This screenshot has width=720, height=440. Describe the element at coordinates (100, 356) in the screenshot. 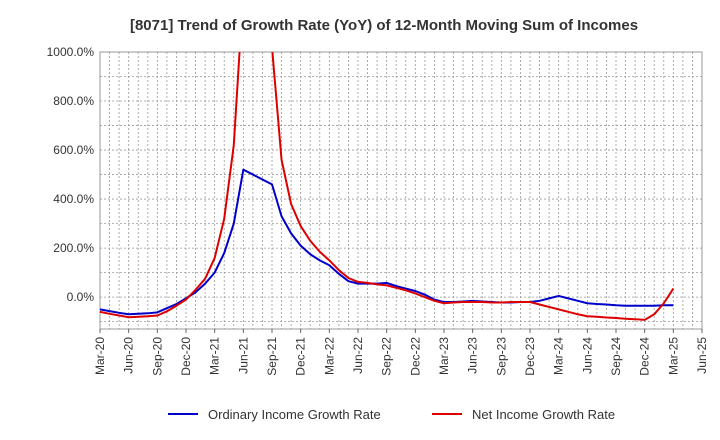

I see `x-tick-label: Mar-20` at that location.